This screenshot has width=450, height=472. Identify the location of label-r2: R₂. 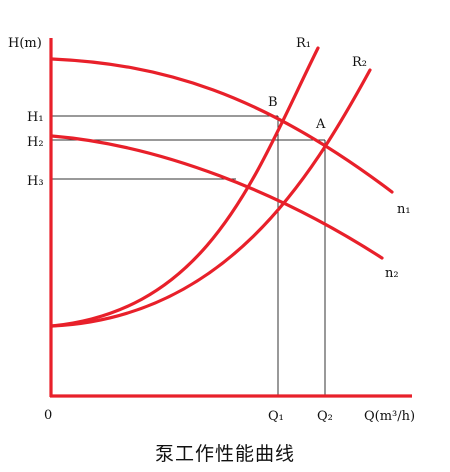
(359, 62).